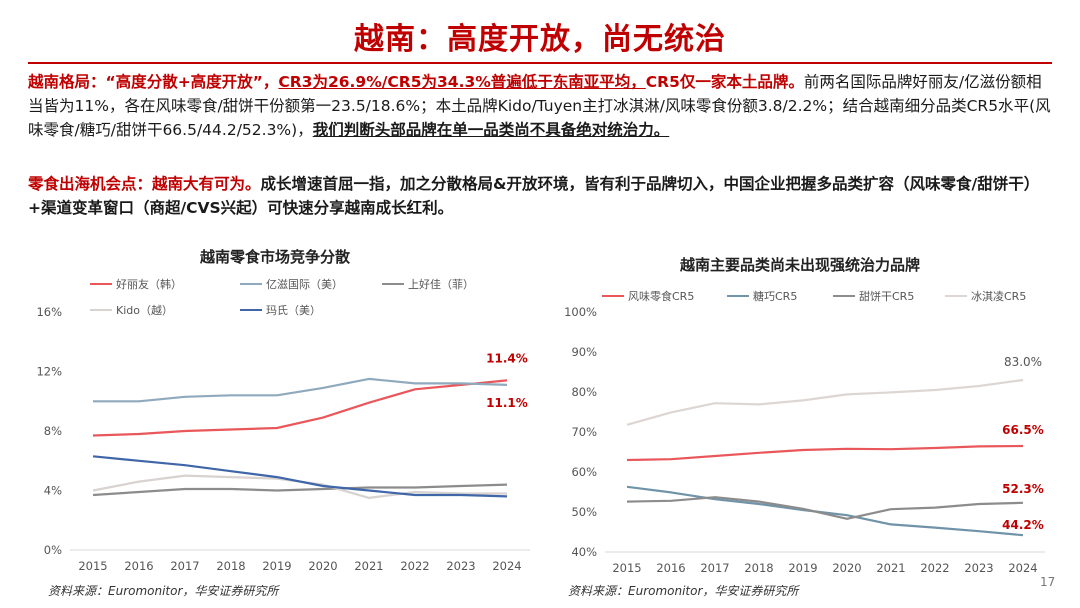 This screenshot has height=608, width=1080. I want to click on end-value-label: 11.1%, so click(507, 403).